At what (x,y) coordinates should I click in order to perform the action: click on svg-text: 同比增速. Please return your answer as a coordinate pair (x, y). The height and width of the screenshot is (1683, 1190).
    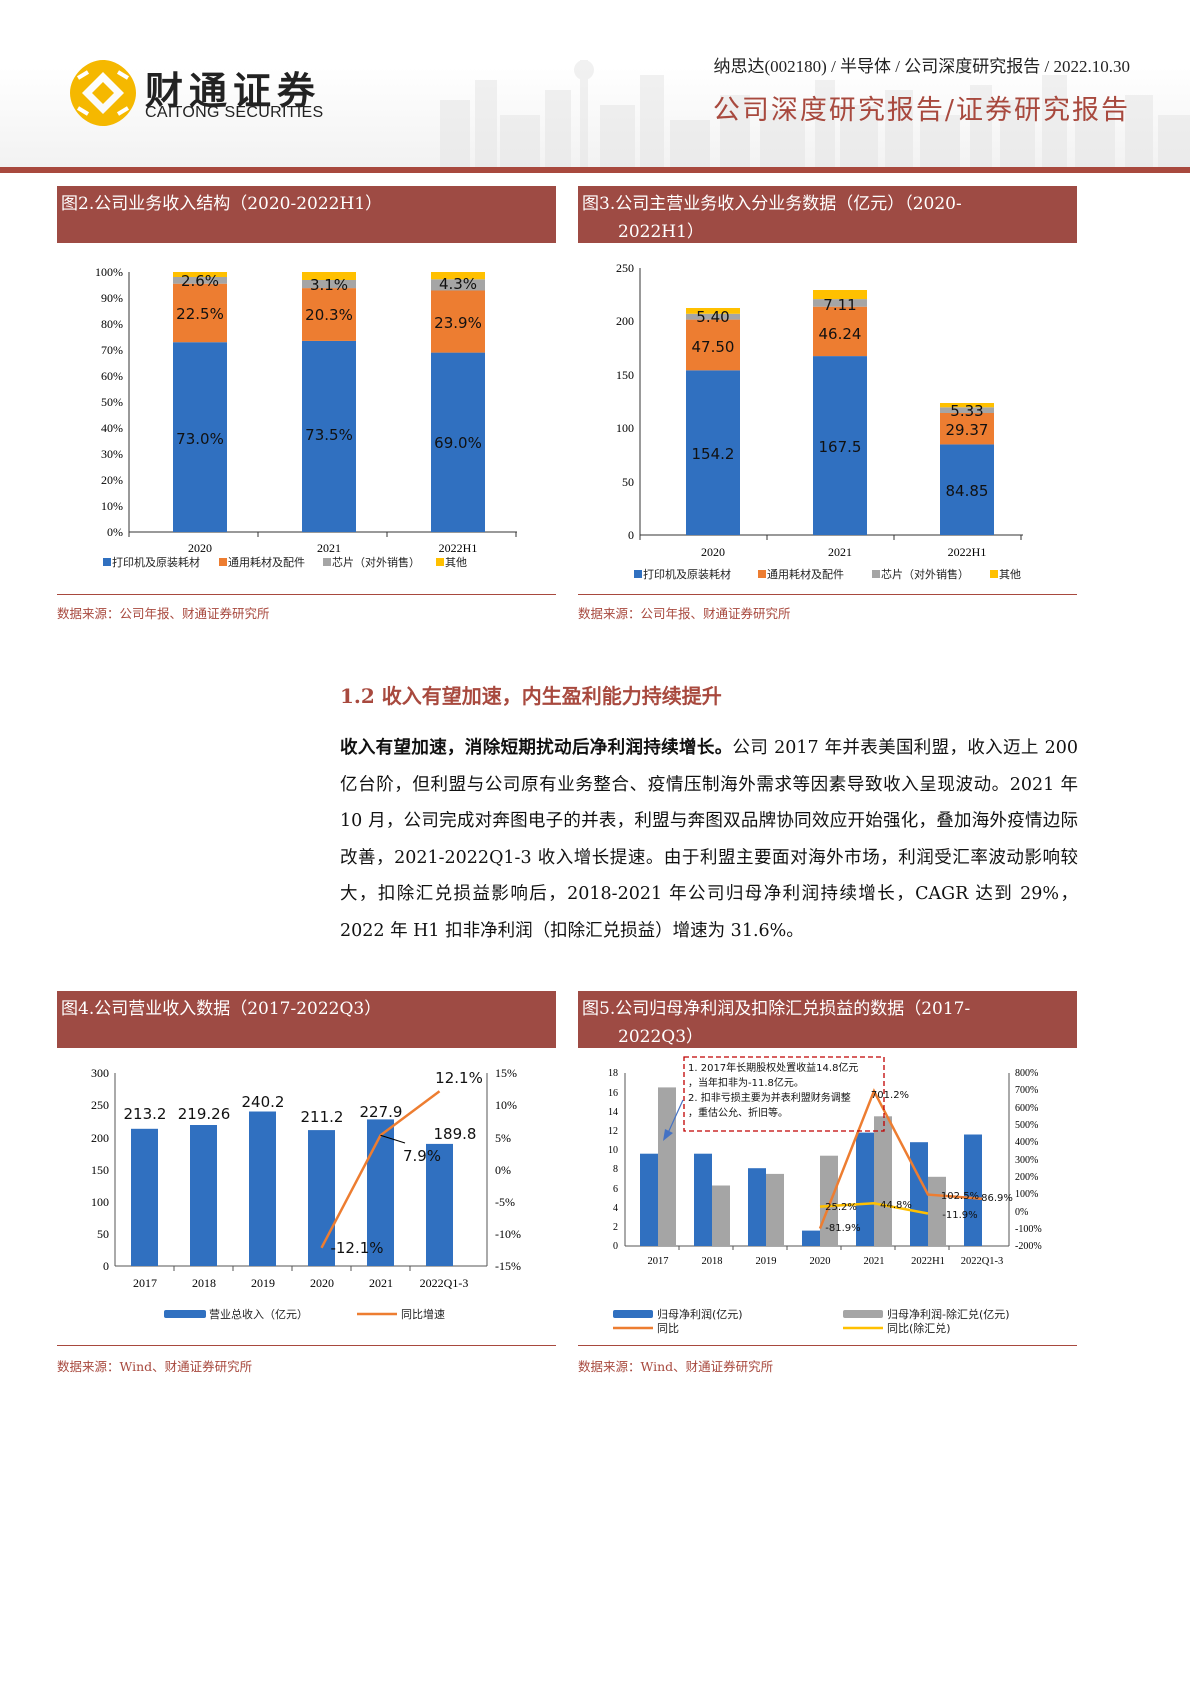
    Looking at the image, I should click on (423, 1314).